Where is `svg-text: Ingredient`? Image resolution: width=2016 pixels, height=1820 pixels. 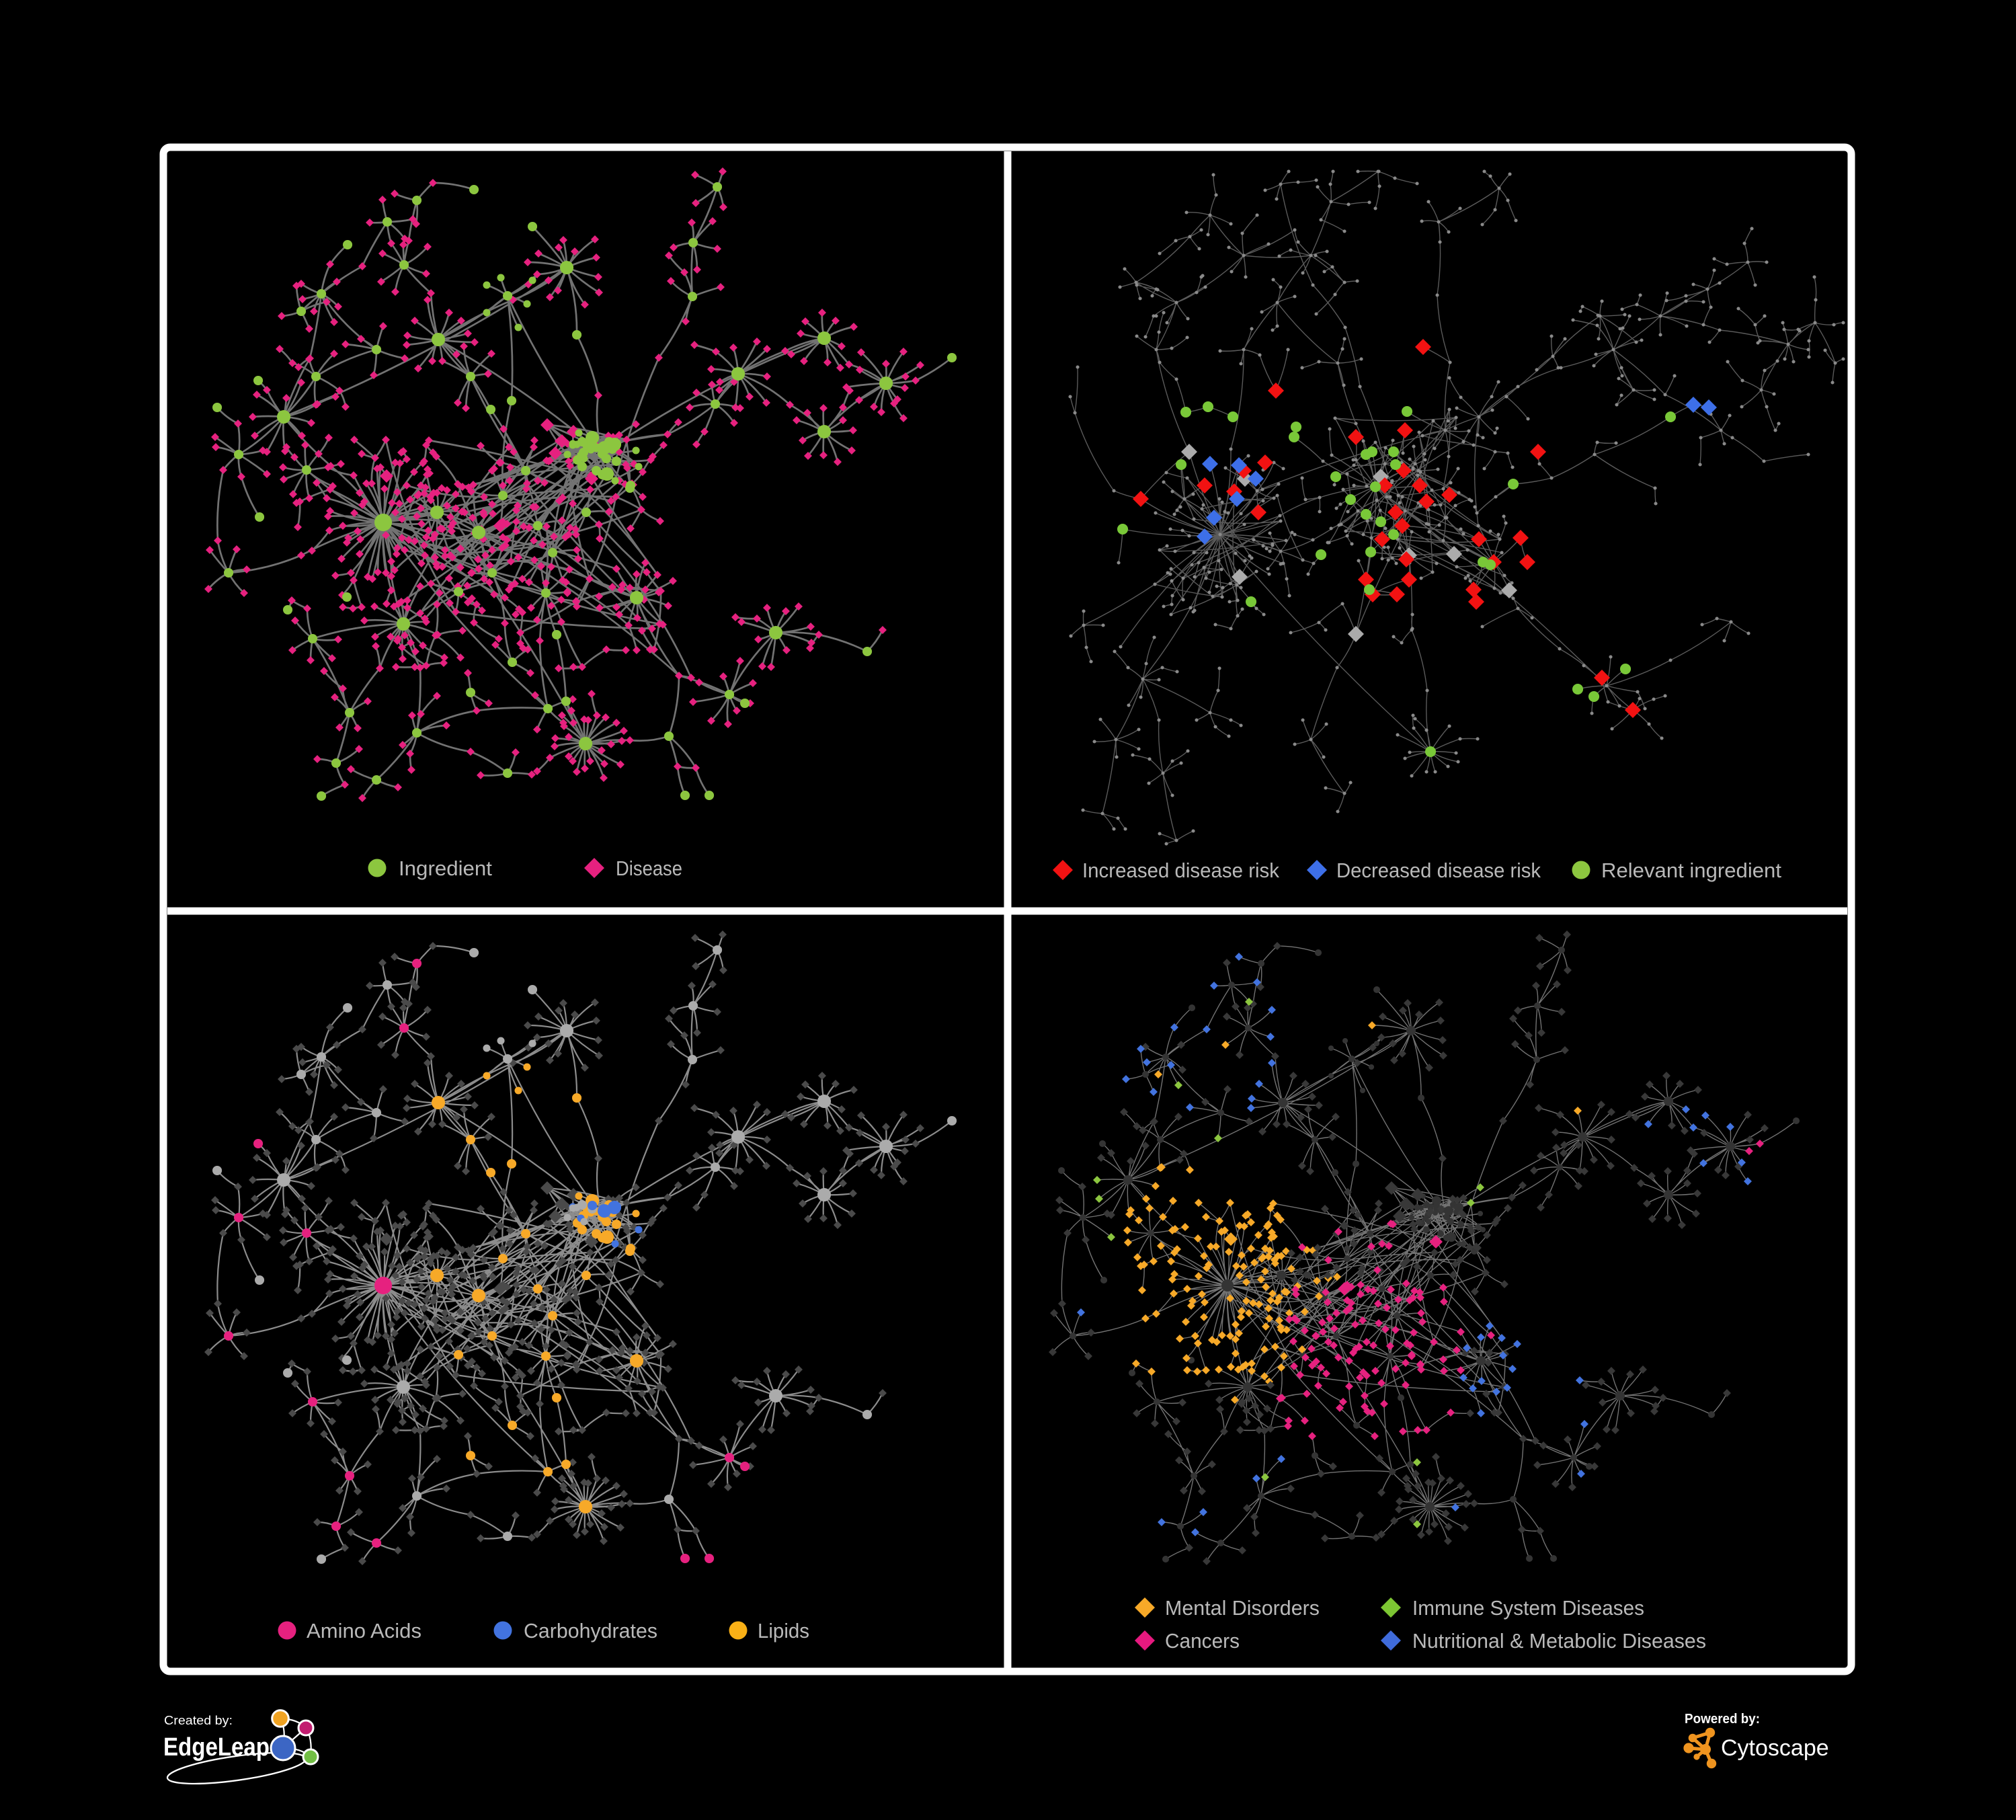 svg-text: Ingredient is located at coordinates (445, 868).